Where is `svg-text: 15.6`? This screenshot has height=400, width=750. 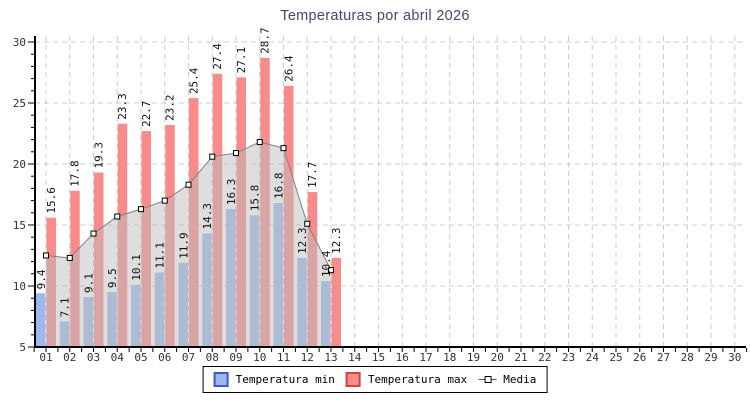
svg-text: 15.6 is located at coordinates (51, 200).